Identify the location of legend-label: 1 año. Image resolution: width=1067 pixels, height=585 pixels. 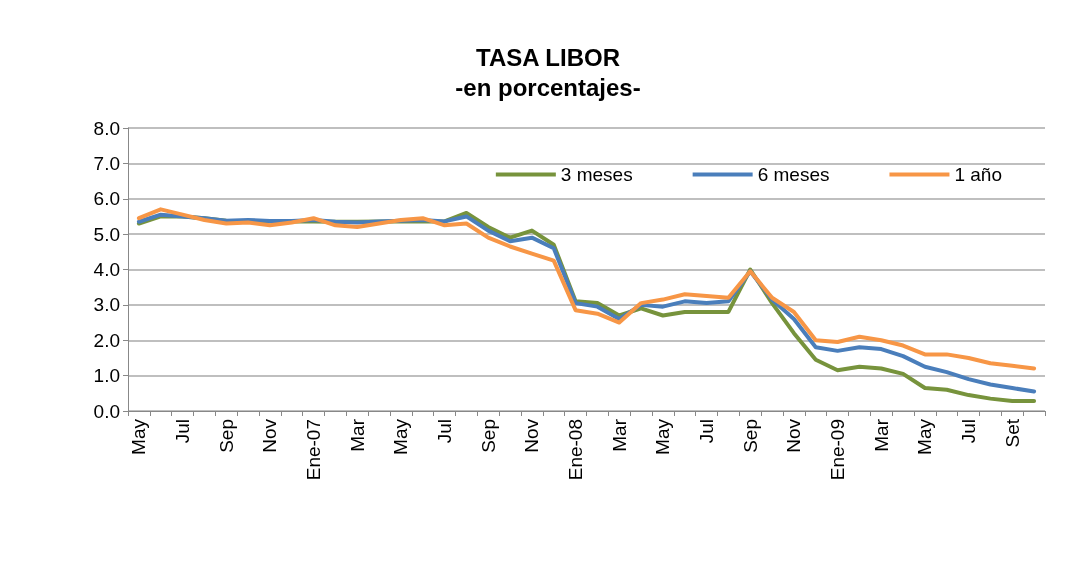
(978, 174).